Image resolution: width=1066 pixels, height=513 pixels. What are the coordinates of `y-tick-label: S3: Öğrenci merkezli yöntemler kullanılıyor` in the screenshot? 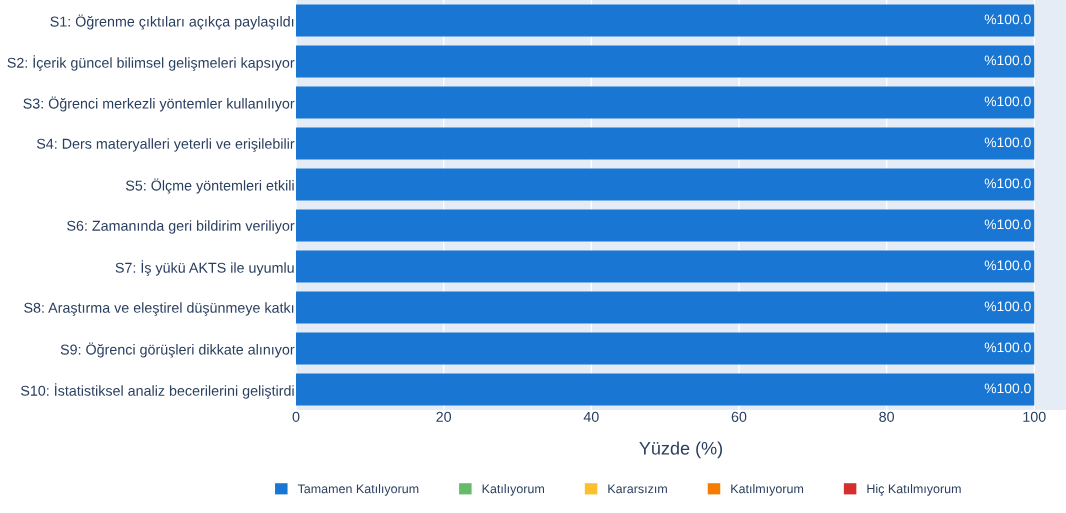 It's located at (159, 104).